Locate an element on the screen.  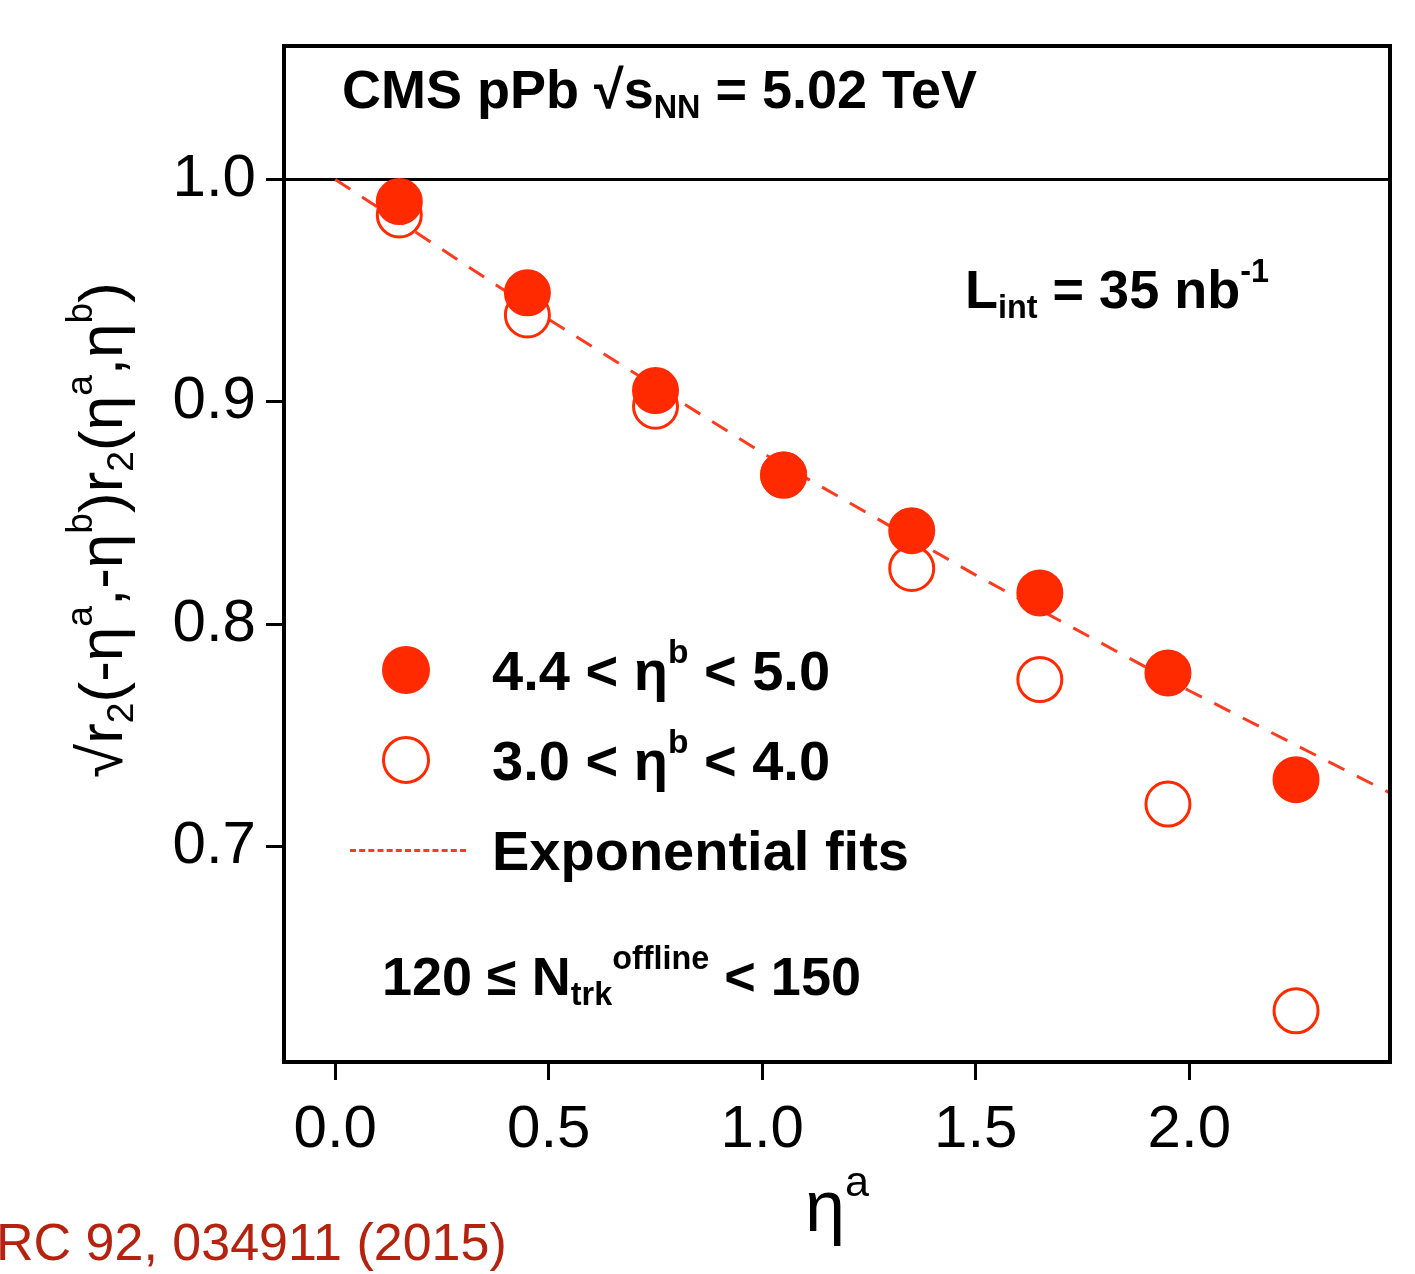
annotation: L$_{int}$ = 35 nb$^{-1}$ is located at coordinates (1117, 289).